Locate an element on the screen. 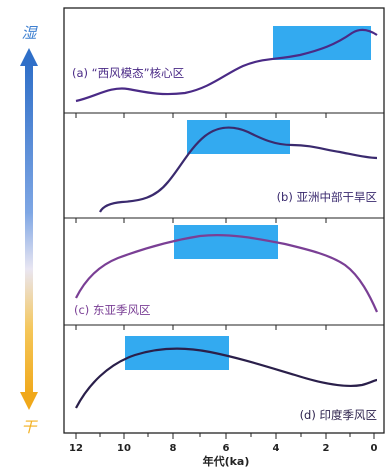  panel-label: (b) 亚洲中部干旱区 is located at coordinates (327, 197).